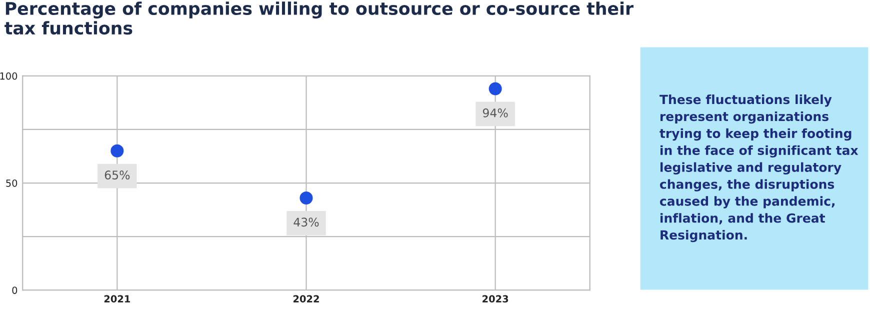  Describe the element at coordinates (117, 298) in the screenshot. I see `x-tick-label: 2021` at that location.